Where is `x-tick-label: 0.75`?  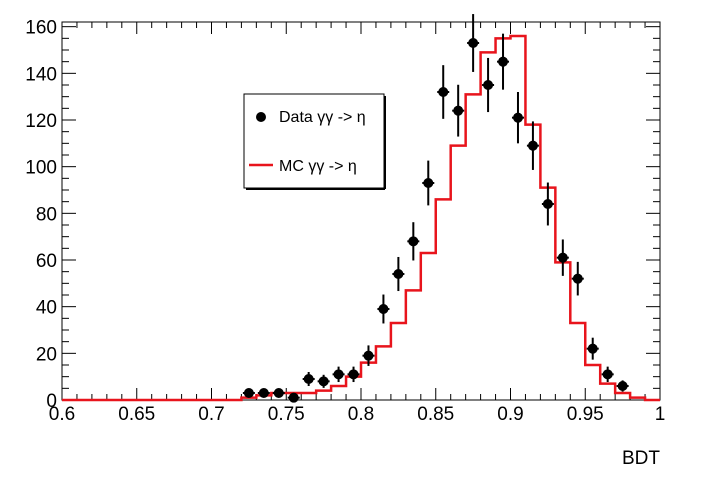
x-tick-label: 0.75 is located at coordinates (286, 414).